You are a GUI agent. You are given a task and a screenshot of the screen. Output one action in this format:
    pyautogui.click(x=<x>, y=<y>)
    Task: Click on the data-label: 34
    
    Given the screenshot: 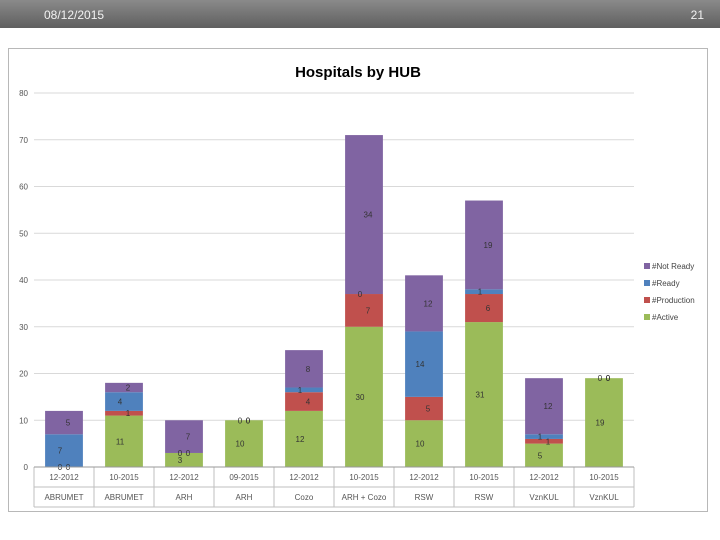 What is the action you would take?
    pyautogui.click(x=368, y=215)
    